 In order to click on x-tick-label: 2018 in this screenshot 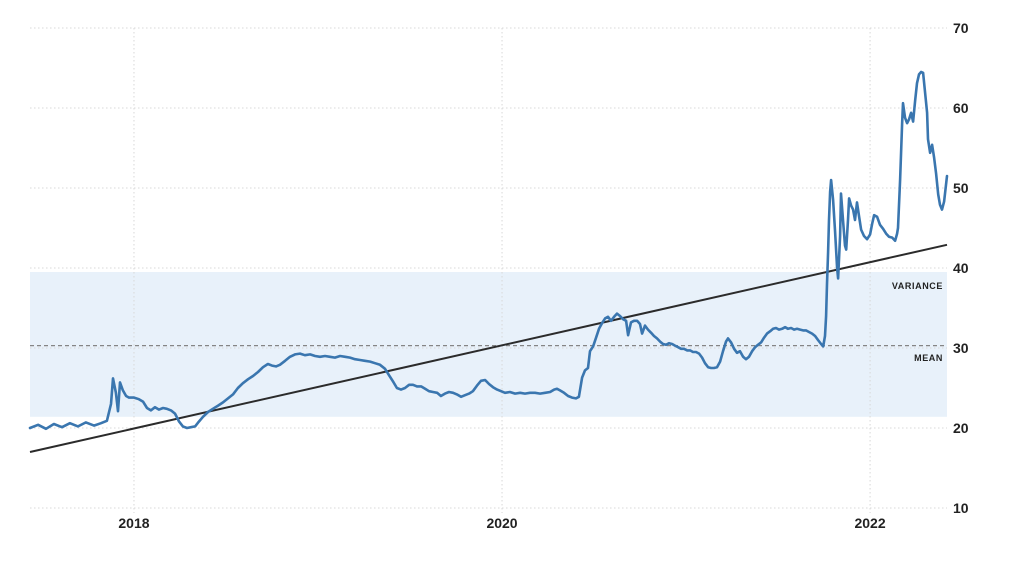, I will do `click(133, 523)`.